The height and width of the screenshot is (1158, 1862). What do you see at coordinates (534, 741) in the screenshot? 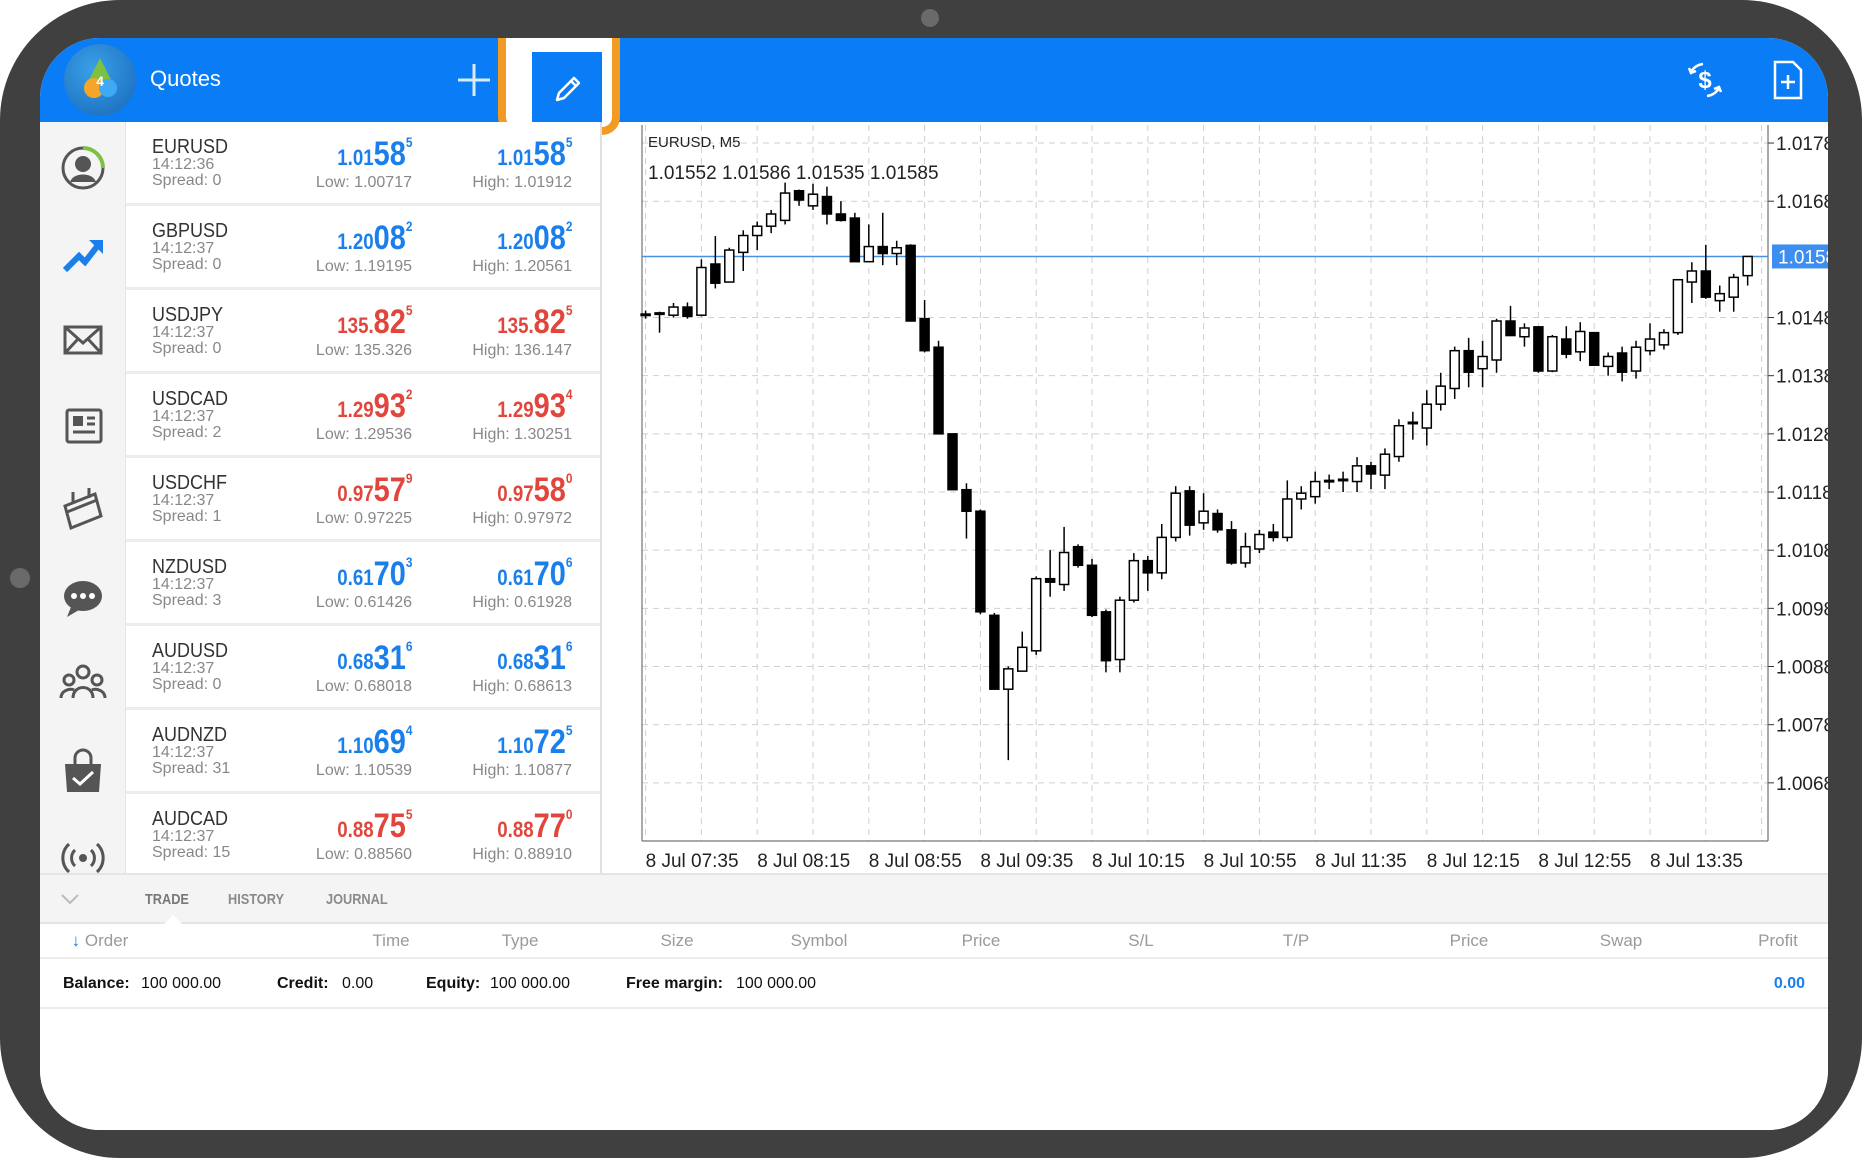
I see `ask-price: 1.10725` at bounding box center [534, 741].